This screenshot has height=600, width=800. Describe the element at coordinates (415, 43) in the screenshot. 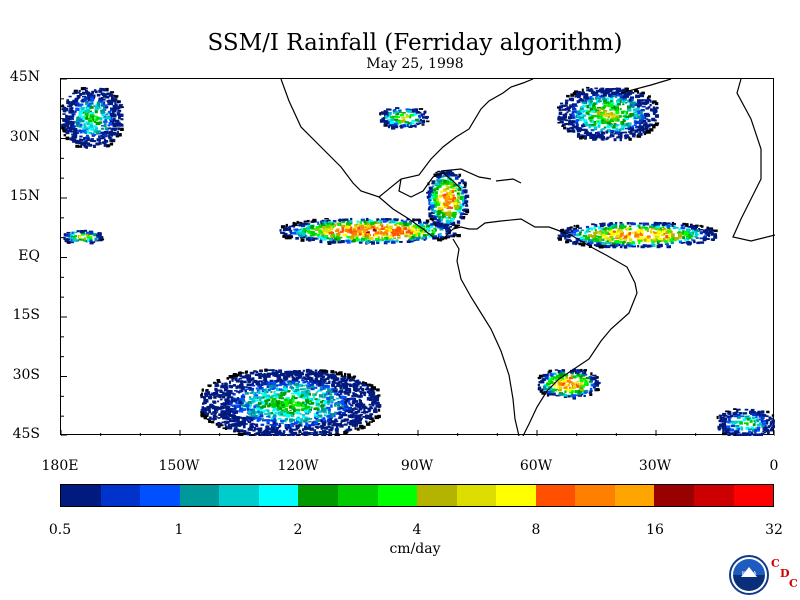

I see `map-title: SSM/I Rainfall (Ferriday algorithm)` at that location.